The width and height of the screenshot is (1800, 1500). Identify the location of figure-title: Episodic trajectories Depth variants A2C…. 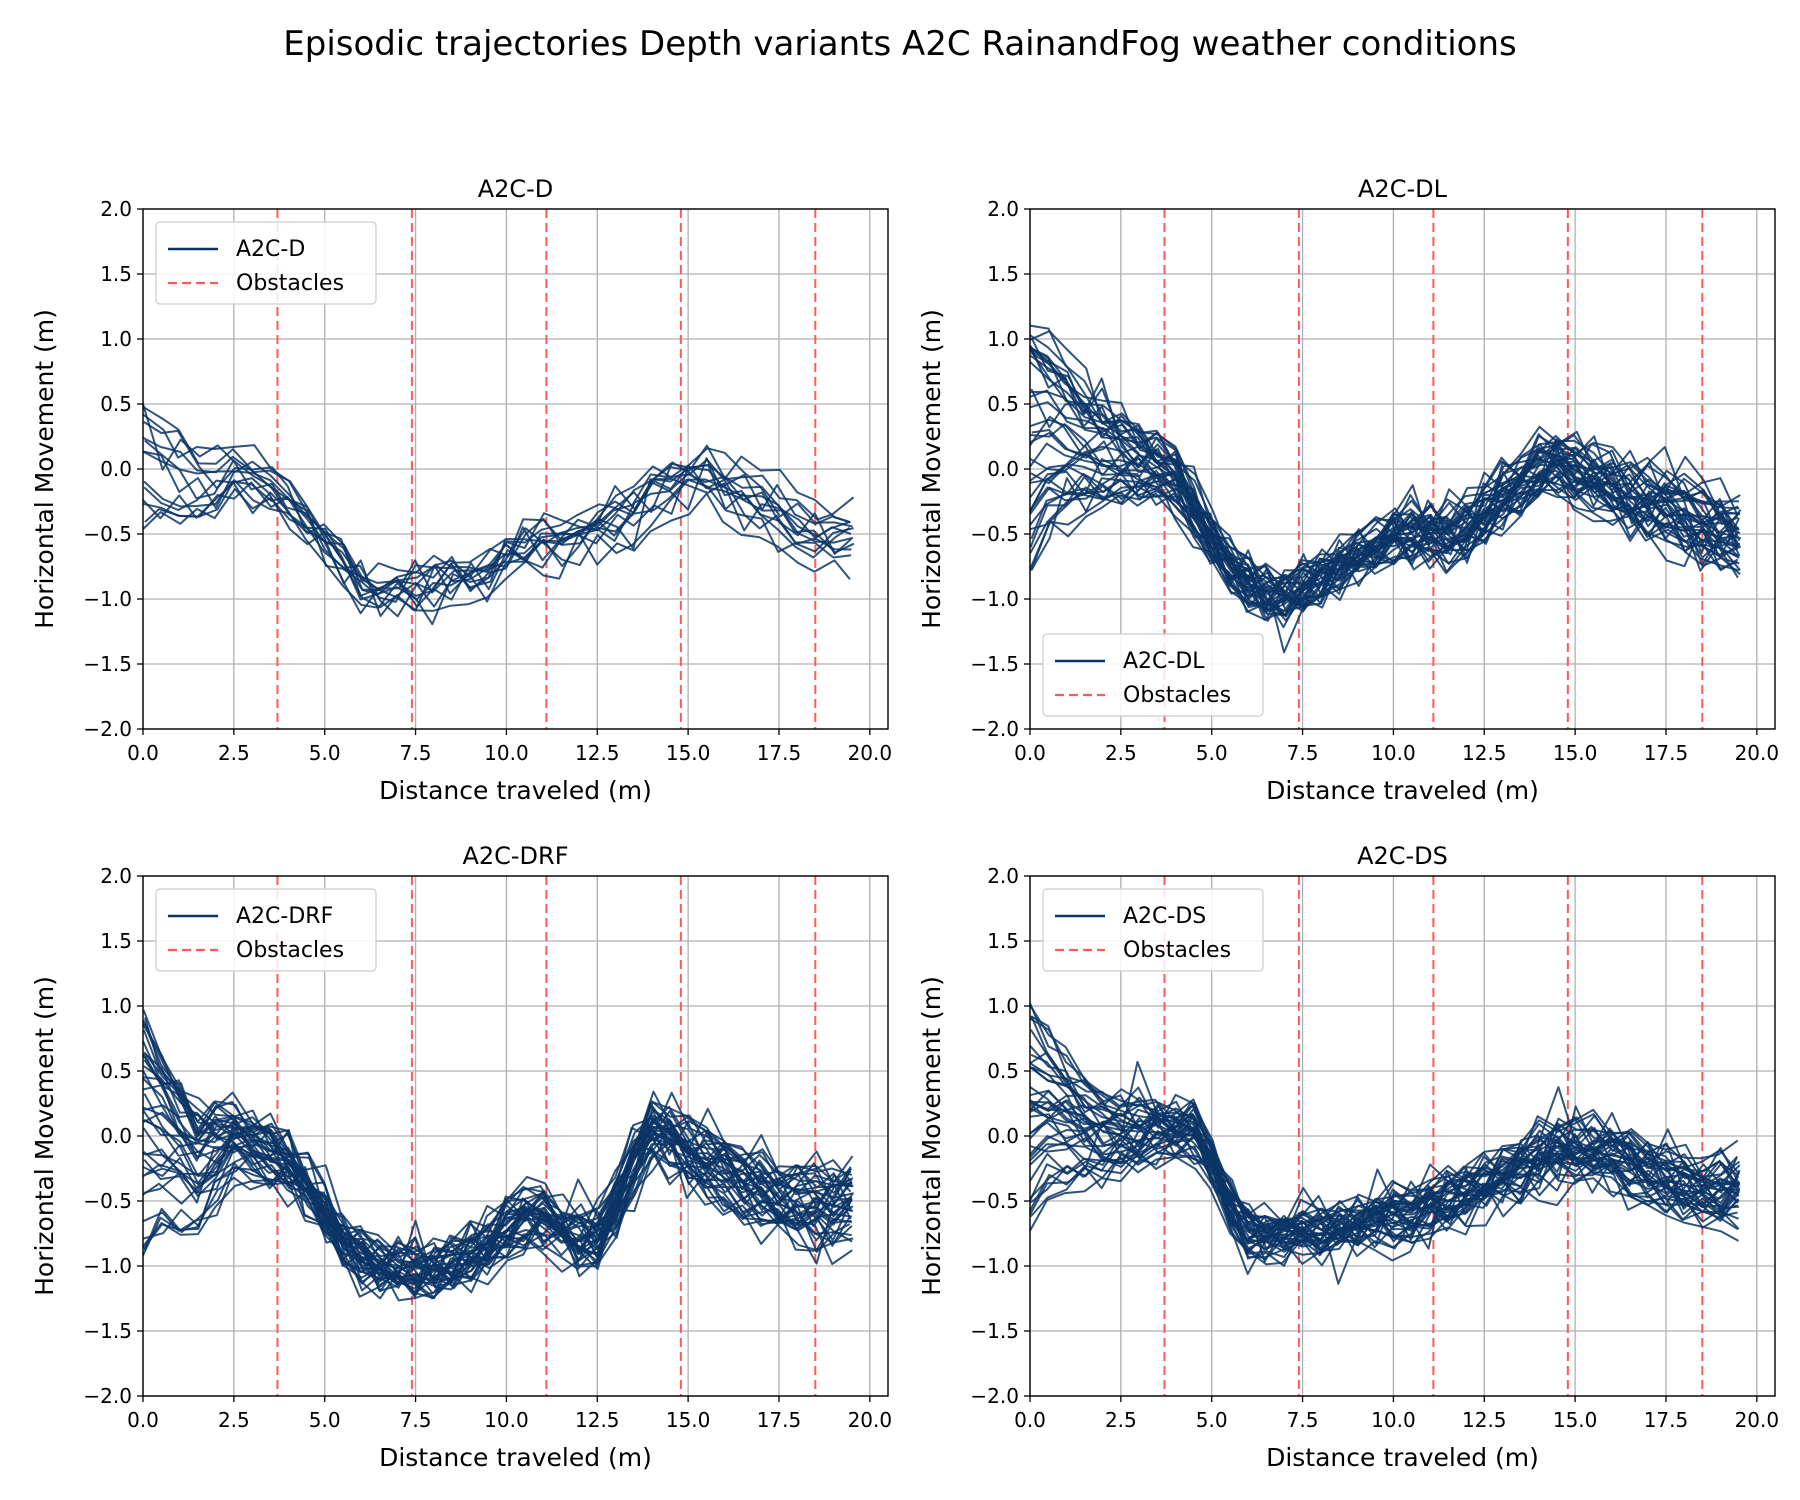
(899, 44).